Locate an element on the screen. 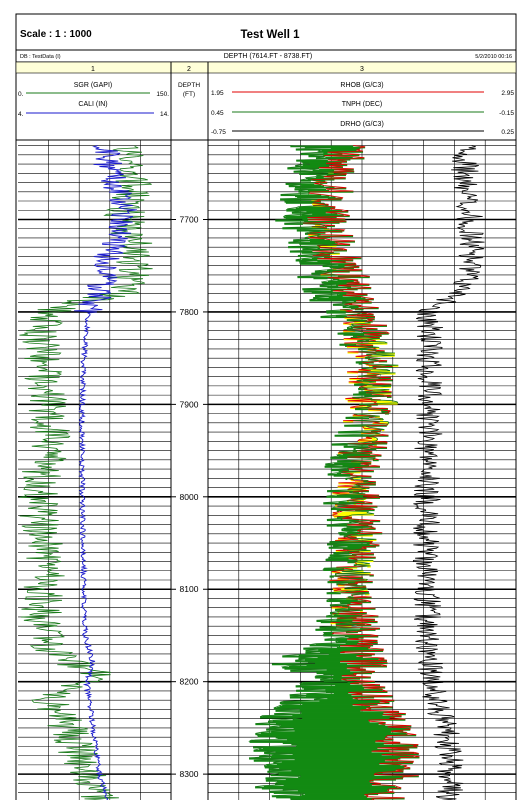  database-label: DB : TestData (I) is located at coordinates (40, 57).